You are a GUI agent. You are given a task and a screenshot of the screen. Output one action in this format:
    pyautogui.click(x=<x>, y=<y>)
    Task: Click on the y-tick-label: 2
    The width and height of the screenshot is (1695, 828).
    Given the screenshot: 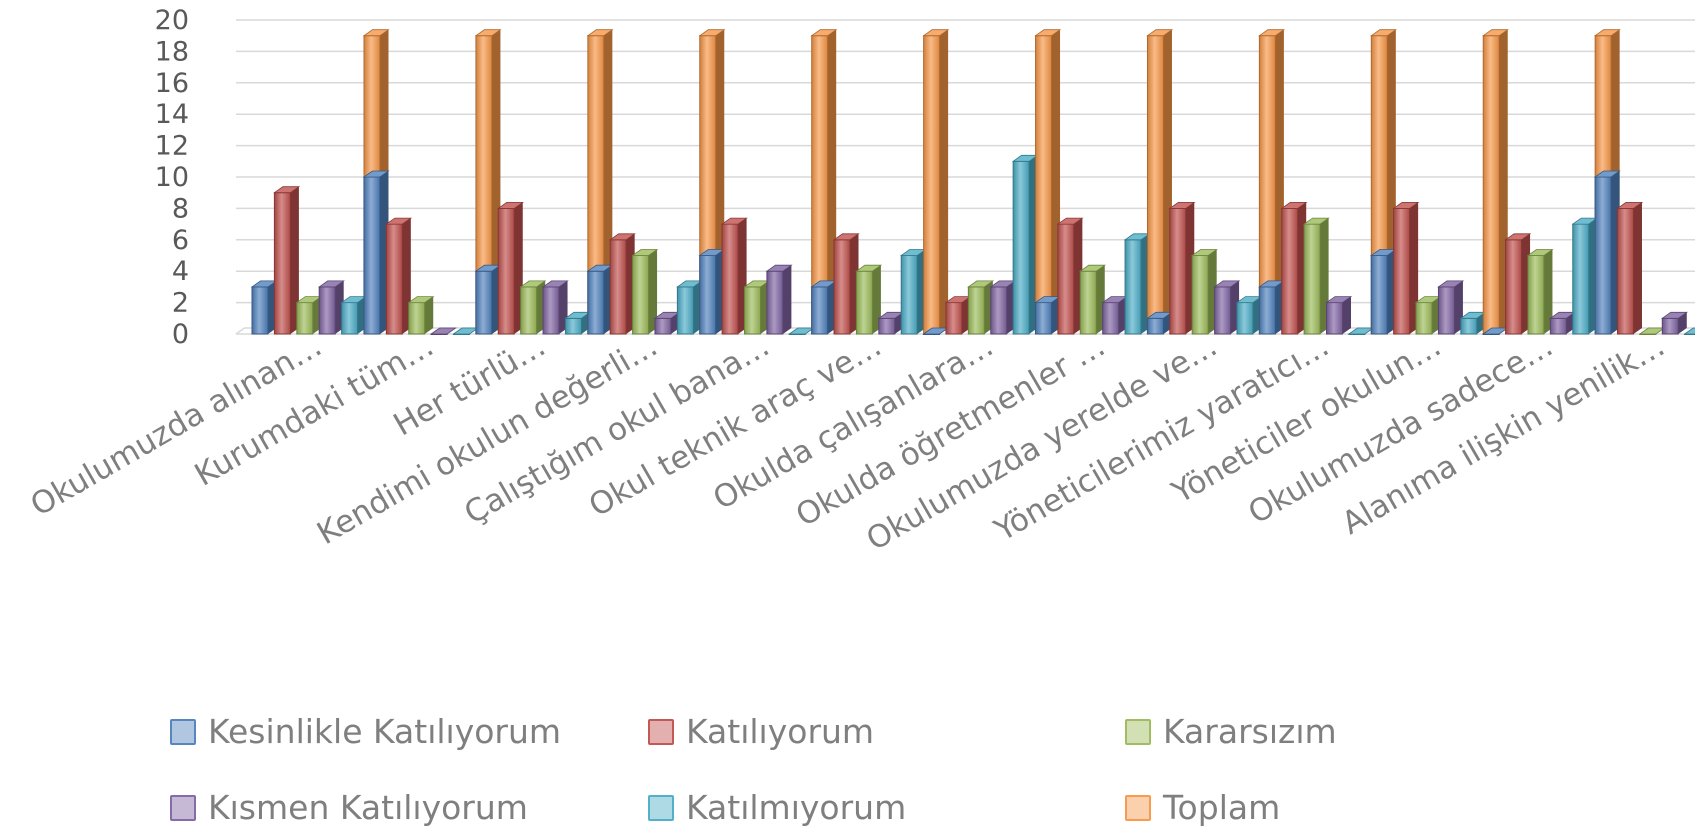 What is the action you would take?
    pyautogui.click(x=180, y=303)
    